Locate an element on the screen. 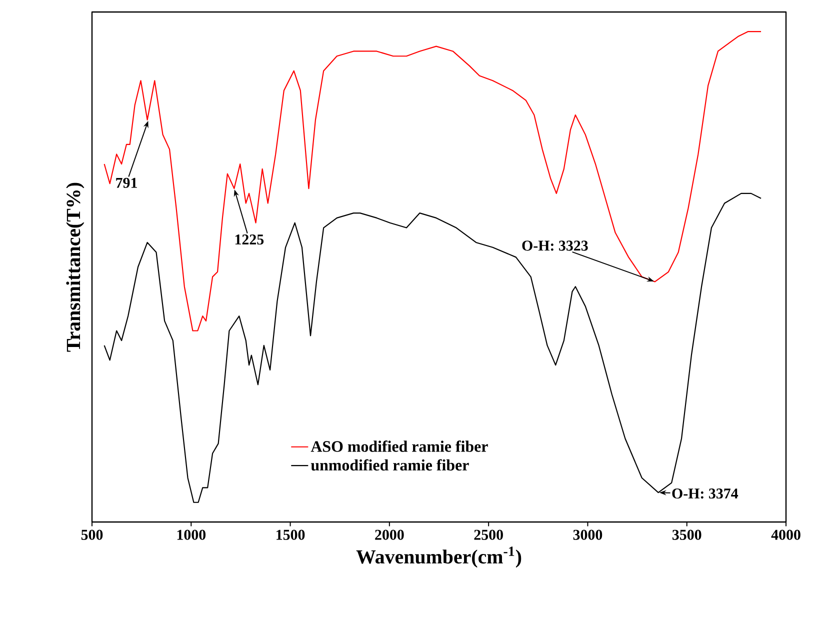  x-tick-label: 4000 is located at coordinates (785, 535).